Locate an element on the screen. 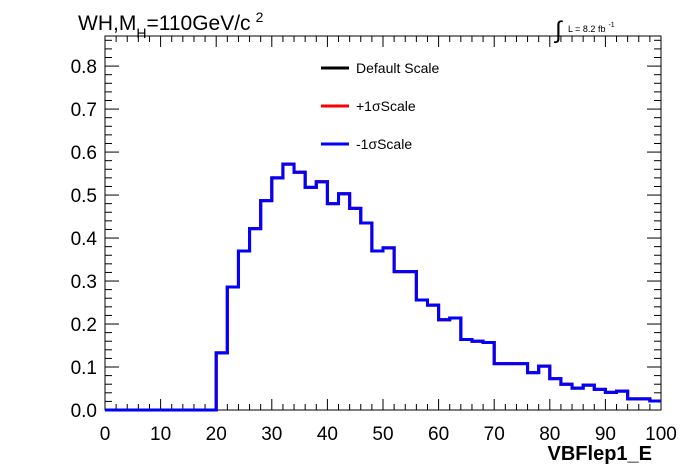 The width and height of the screenshot is (696, 472). x-tick-label: 60 is located at coordinates (438, 434).